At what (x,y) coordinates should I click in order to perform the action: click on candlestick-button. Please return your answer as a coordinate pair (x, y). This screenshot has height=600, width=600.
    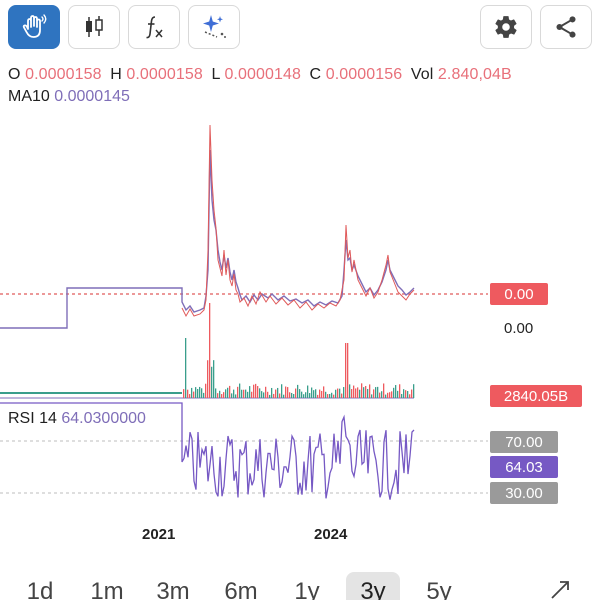
    Looking at the image, I should click on (94, 27).